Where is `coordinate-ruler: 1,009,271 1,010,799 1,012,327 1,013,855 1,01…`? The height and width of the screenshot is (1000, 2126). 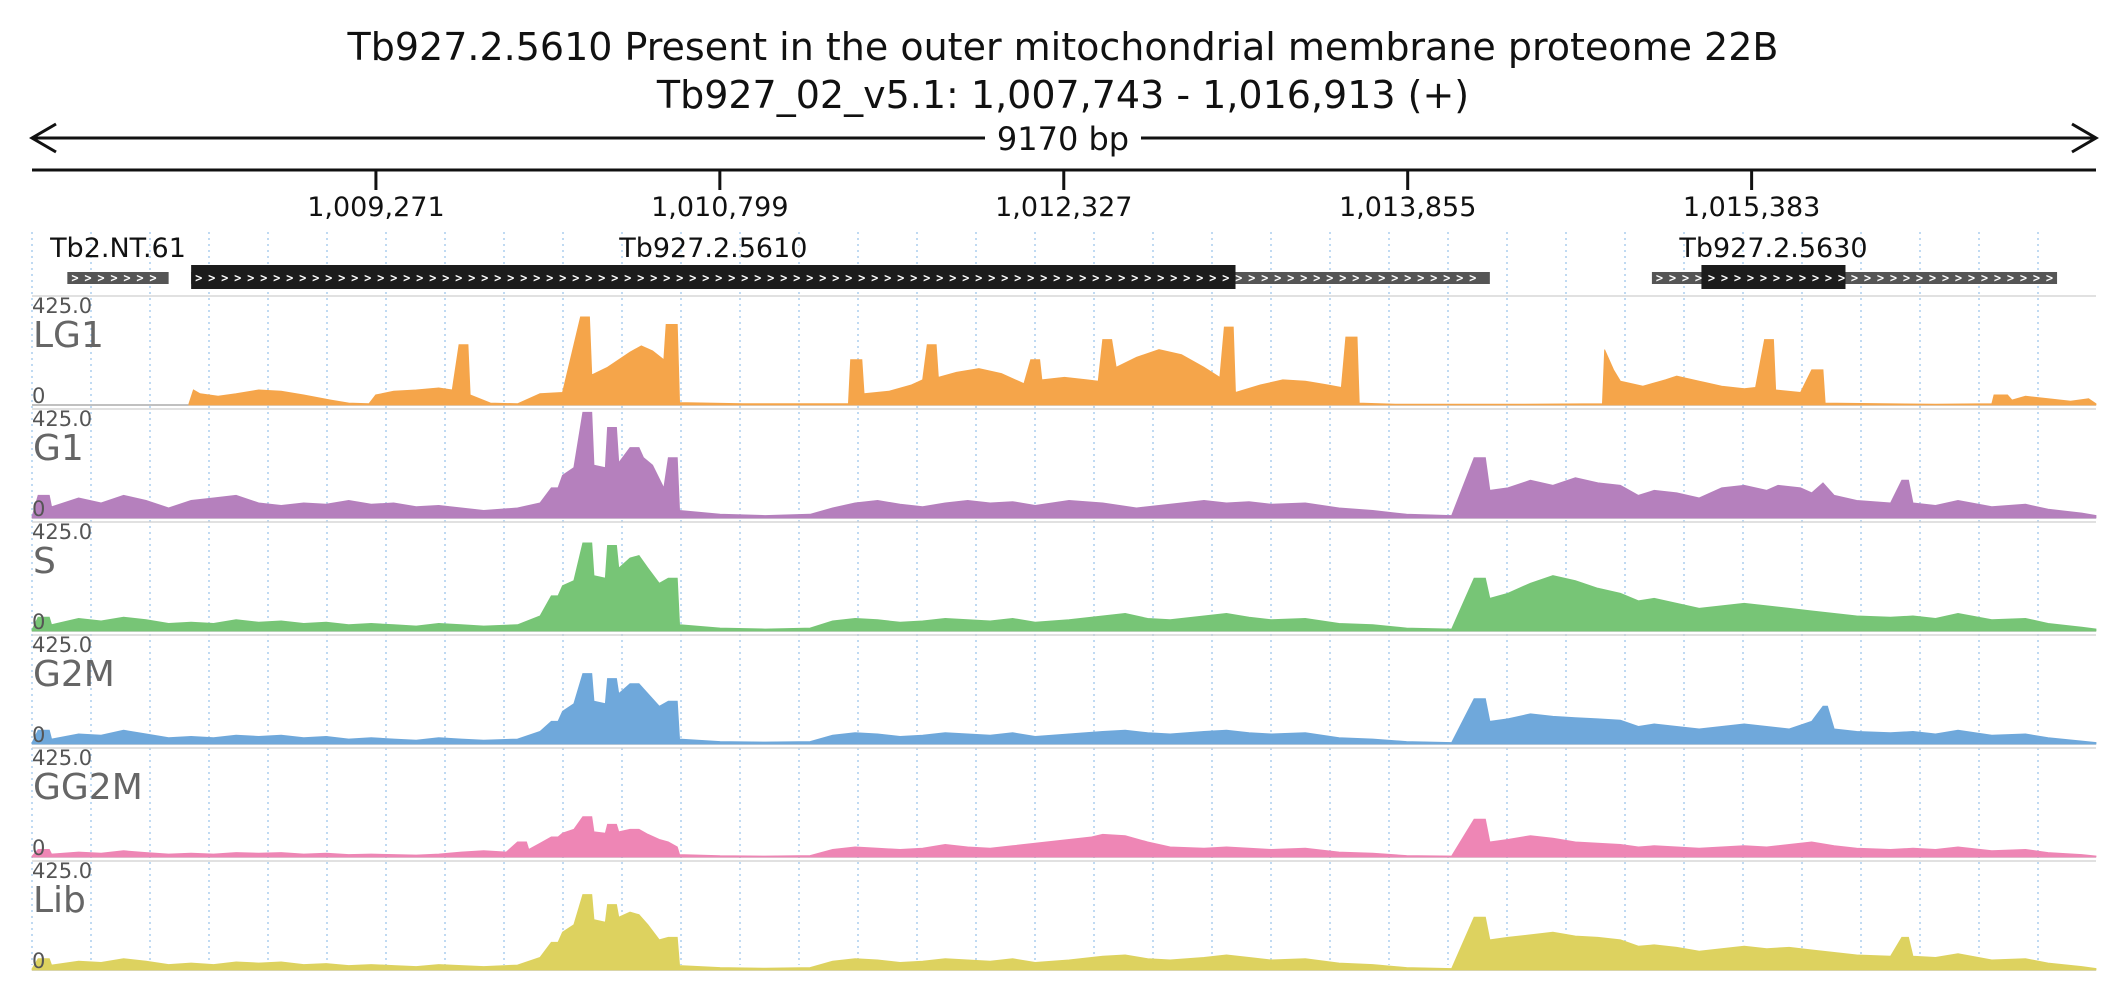 coordinate-ruler: 1,009,271 1,010,799 1,012,327 1,013,855 1,01… is located at coordinates (1064, 195).